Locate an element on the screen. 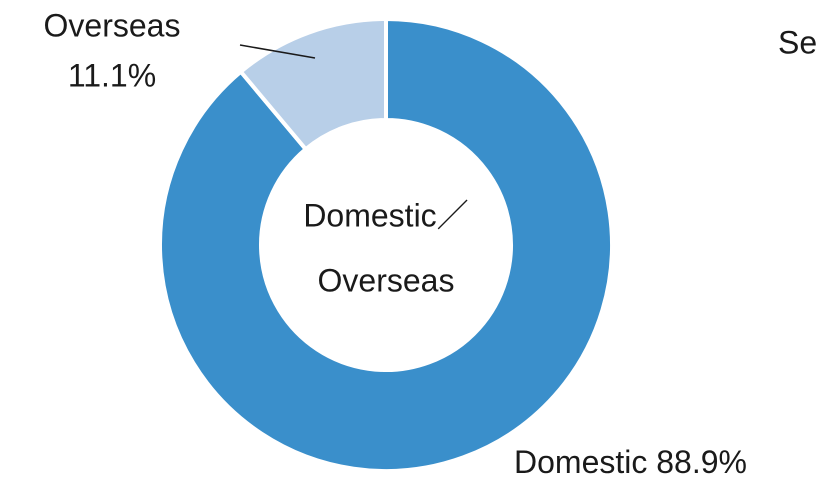  slice-space is located at coordinates (651, 462).